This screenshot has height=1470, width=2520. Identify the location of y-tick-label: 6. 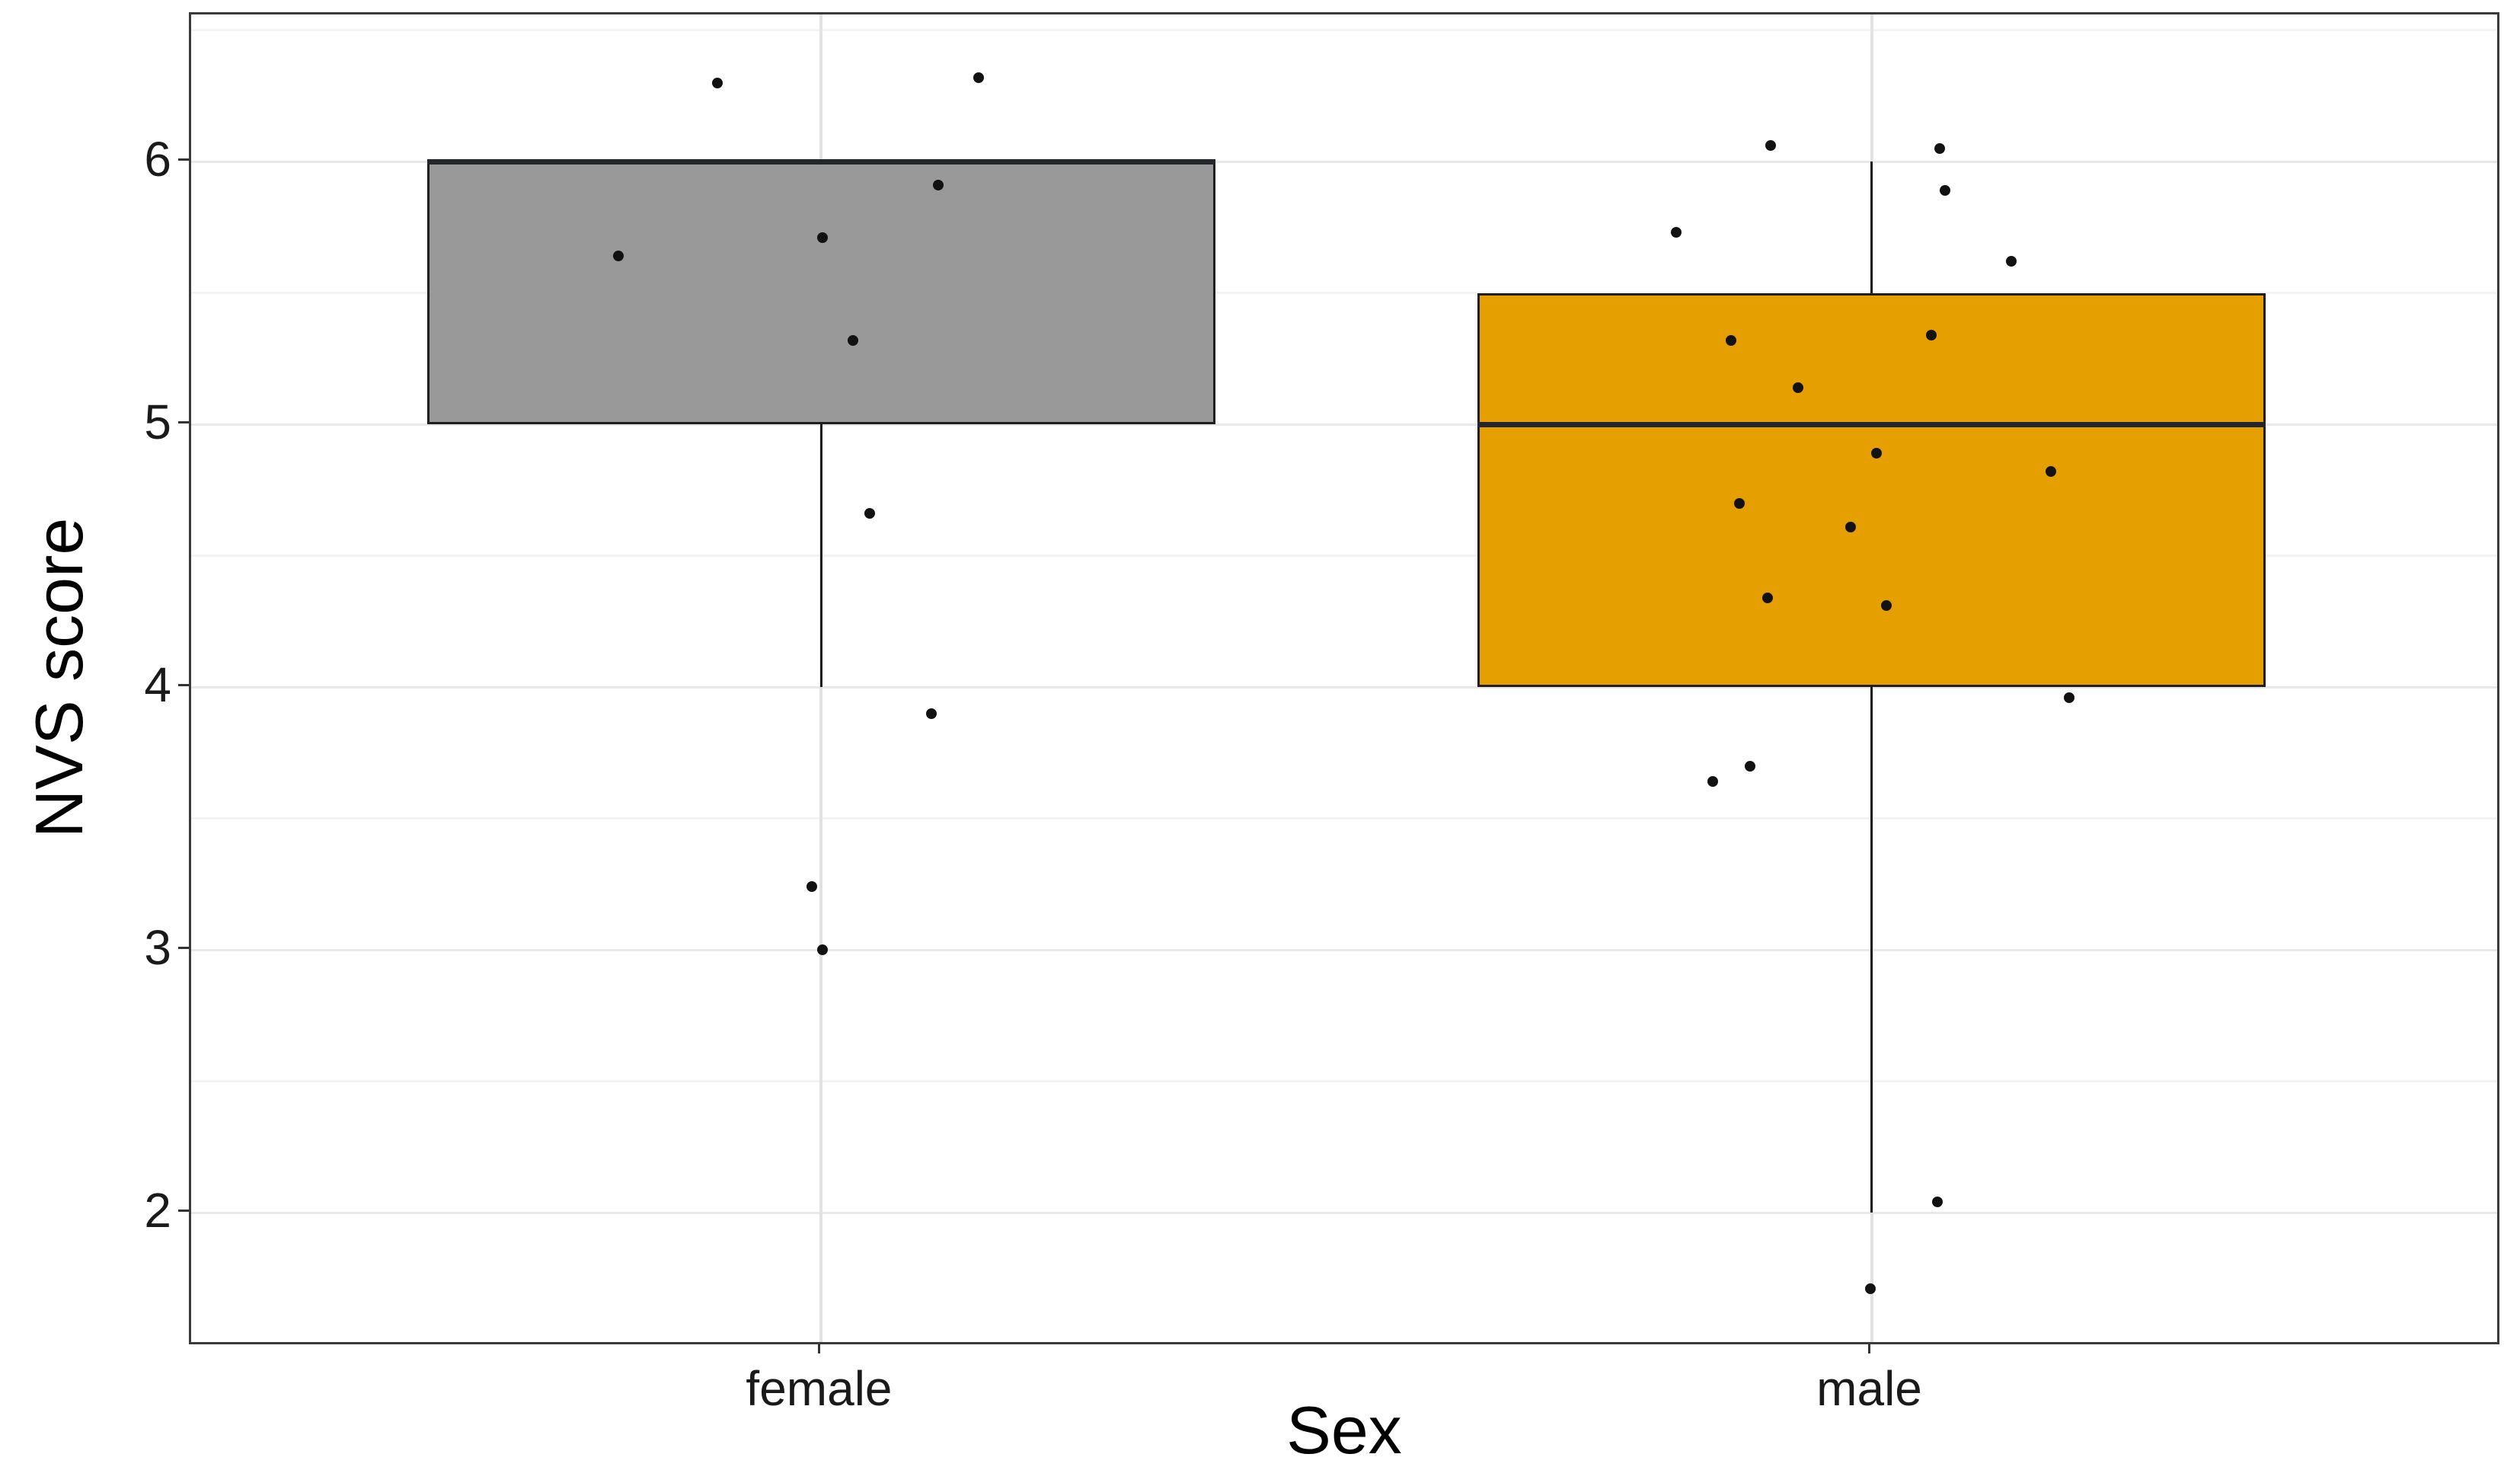
(157, 159).